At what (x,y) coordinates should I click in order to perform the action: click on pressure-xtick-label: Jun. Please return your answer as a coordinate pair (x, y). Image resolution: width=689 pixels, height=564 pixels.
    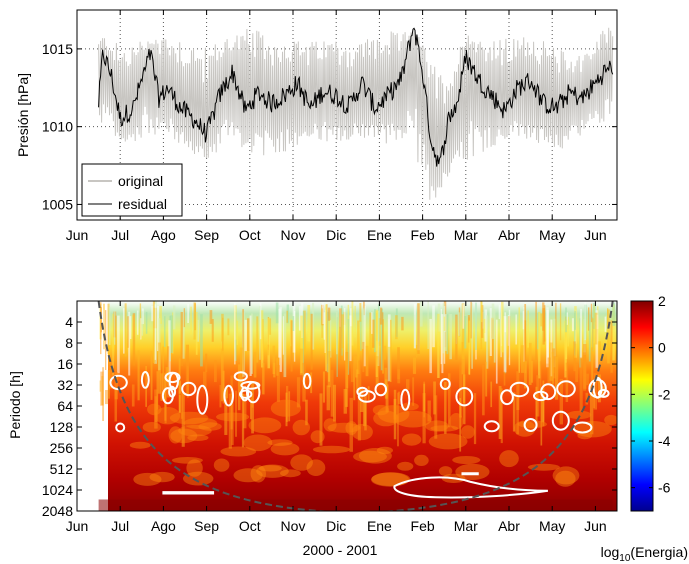
    Looking at the image, I should click on (595, 235).